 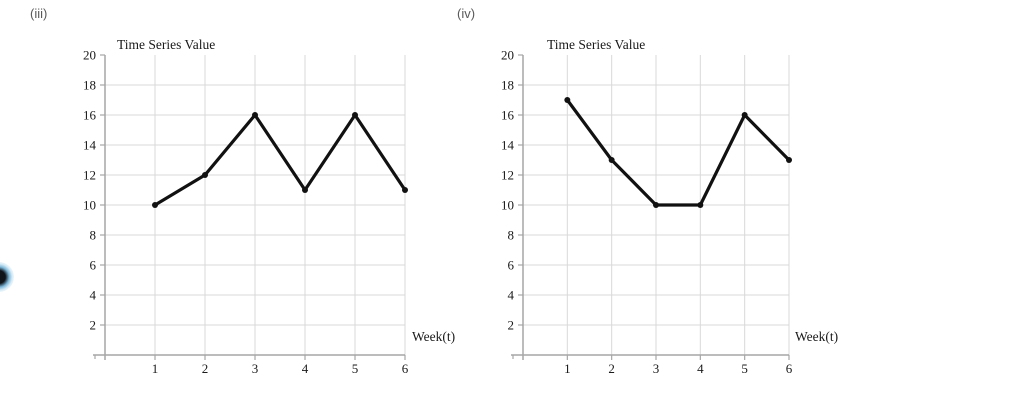 What do you see at coordinates (39, 13) in the screenshot?
I see `chart-iii-item-label: (iii)` at bounding box center [39, 13].